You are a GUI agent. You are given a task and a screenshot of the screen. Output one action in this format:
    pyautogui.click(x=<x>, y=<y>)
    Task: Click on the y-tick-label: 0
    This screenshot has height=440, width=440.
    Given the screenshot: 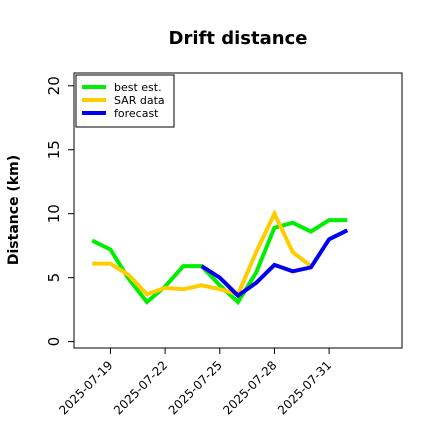 What is the action you would take?
    pyautogui.click(x=54, y=342)
    